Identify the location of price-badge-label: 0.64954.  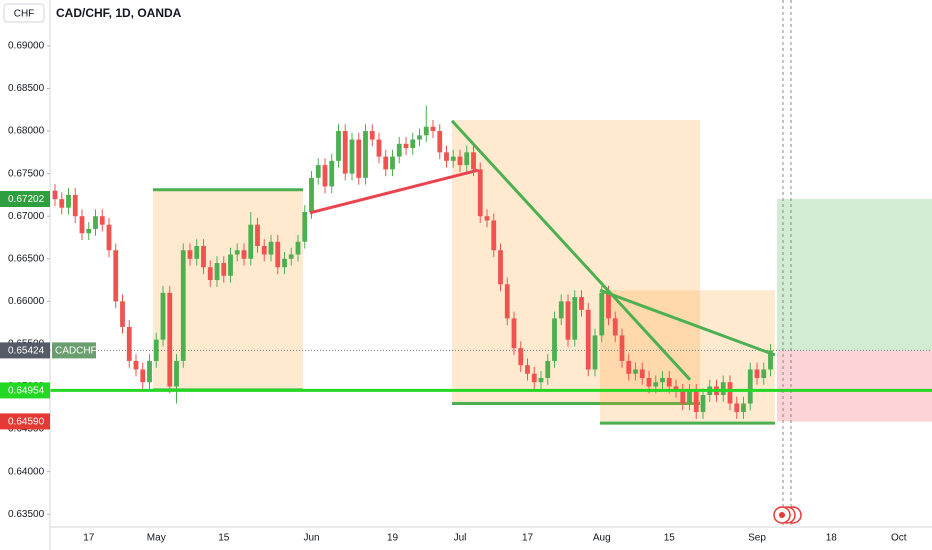
(26, 391).